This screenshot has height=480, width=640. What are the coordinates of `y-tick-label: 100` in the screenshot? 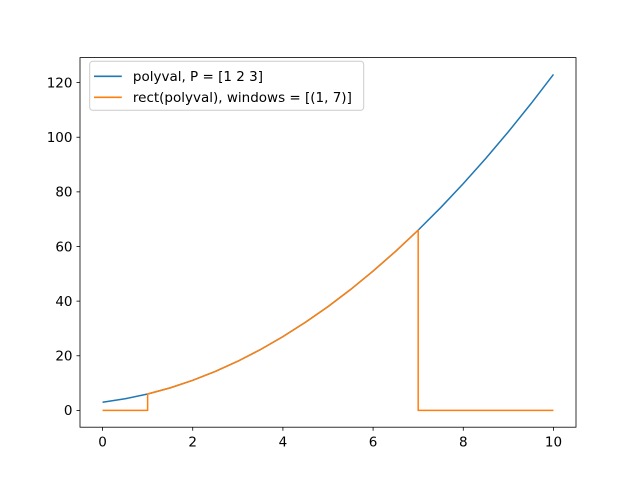 It's located at (60, 138).